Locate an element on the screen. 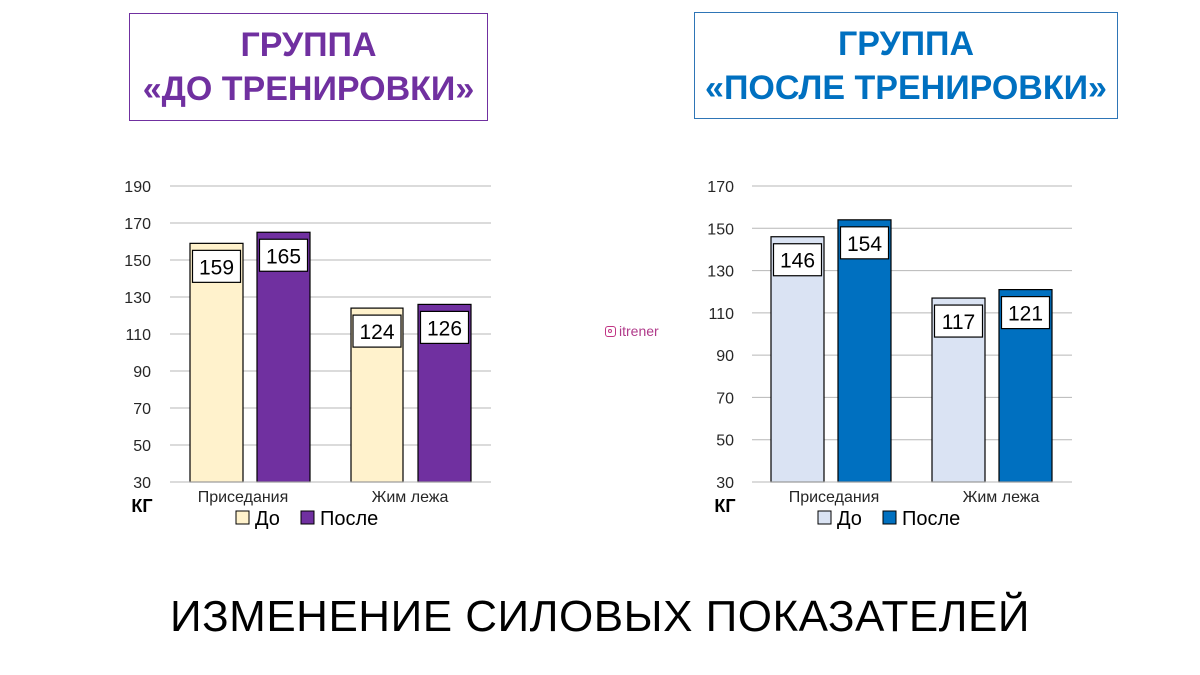 The image size is (1200, 675). chart-before-y-tick-label: 130 is located at coordinates (137, 298).